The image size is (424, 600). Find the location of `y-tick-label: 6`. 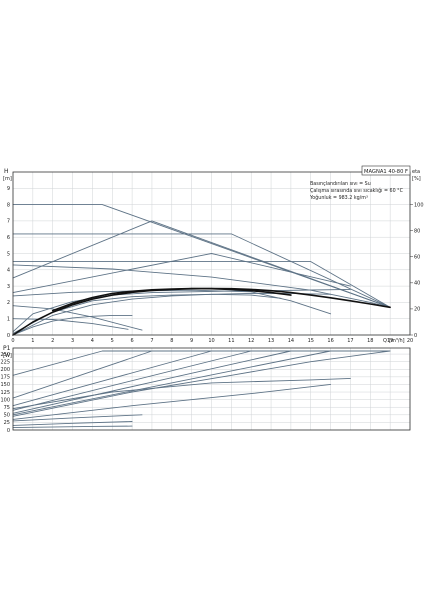

y-tick-label: 6 is located at coordinates (8, 238).